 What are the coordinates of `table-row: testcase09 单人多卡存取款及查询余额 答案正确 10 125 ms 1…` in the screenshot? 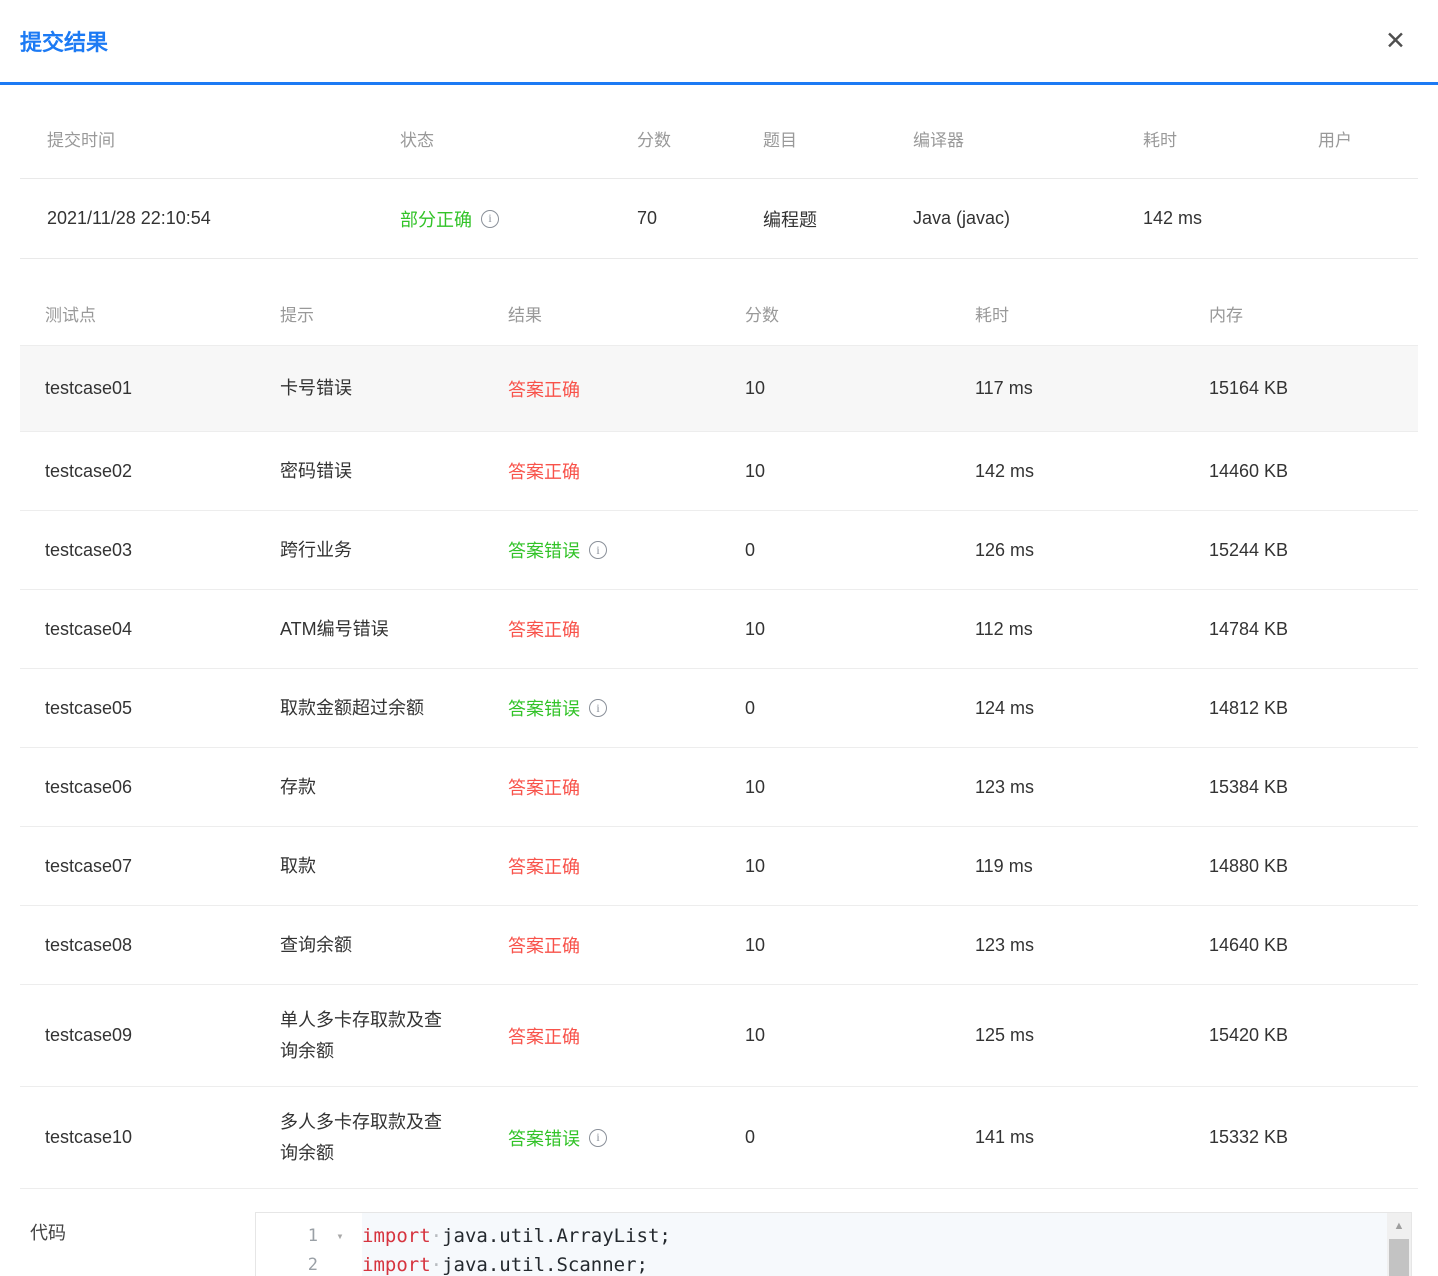 It's located at (719, 1035).